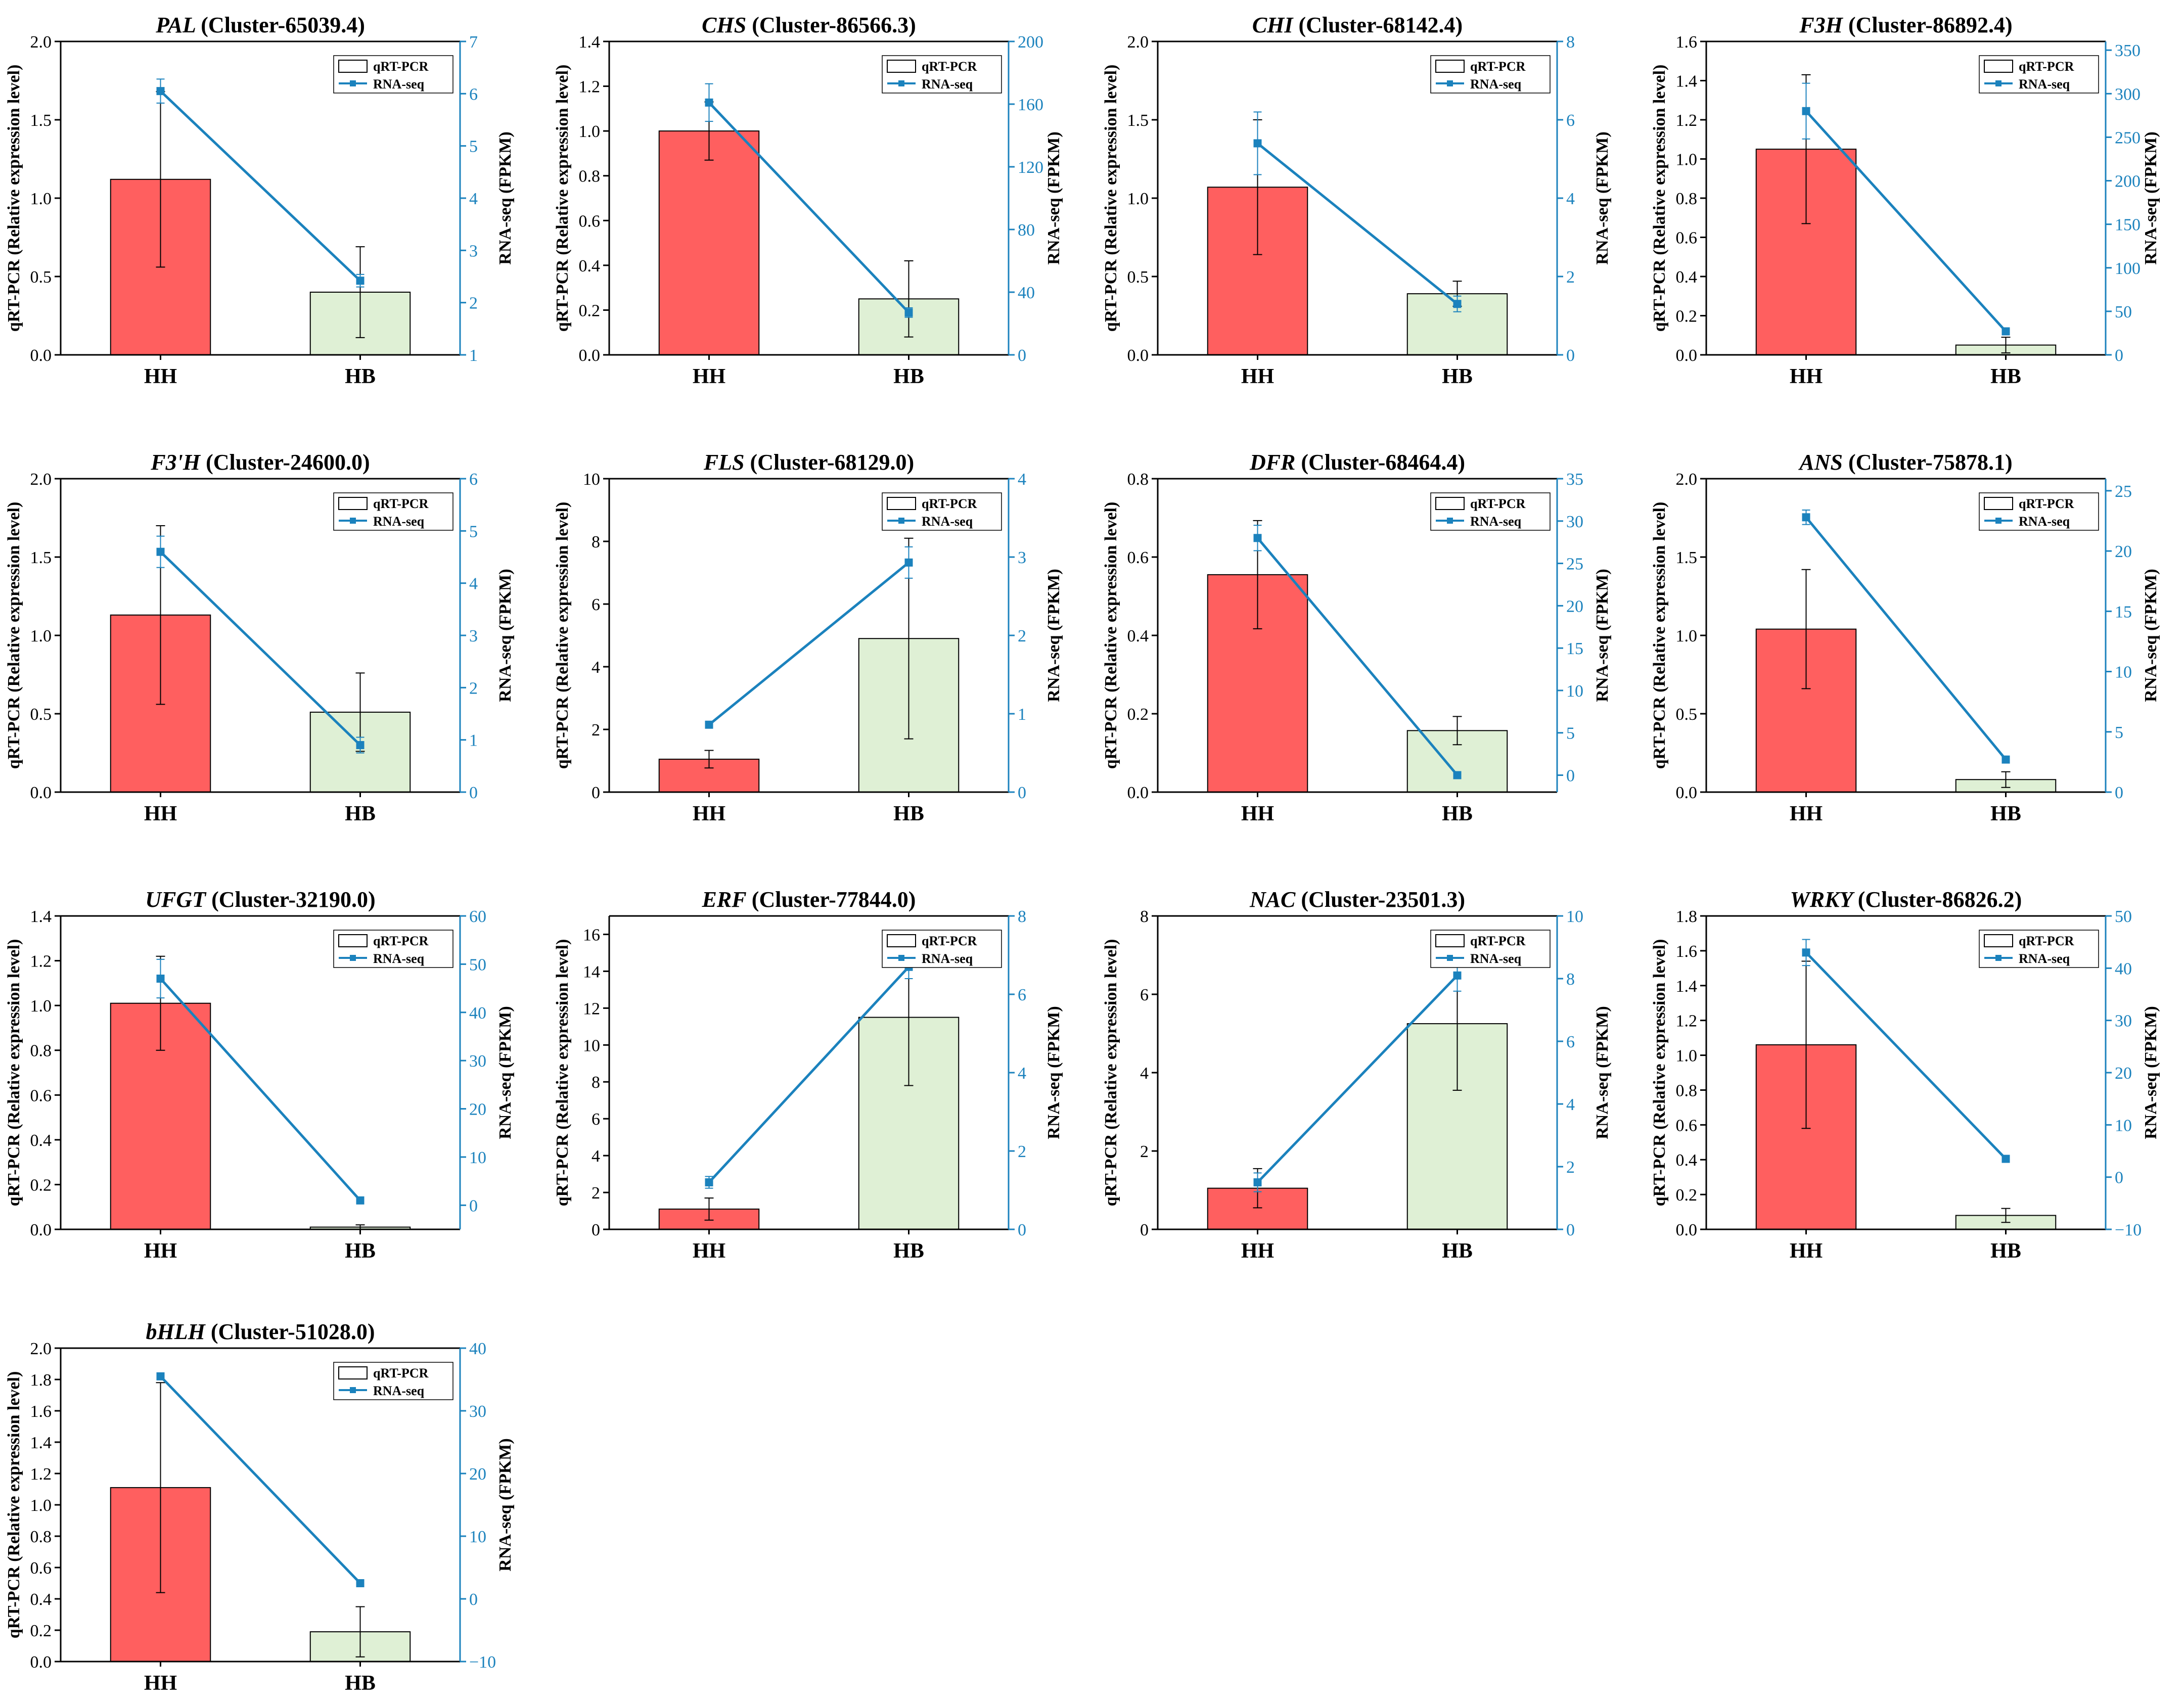  I want to click on right-tick-label: 20, so click(2123, 1073).